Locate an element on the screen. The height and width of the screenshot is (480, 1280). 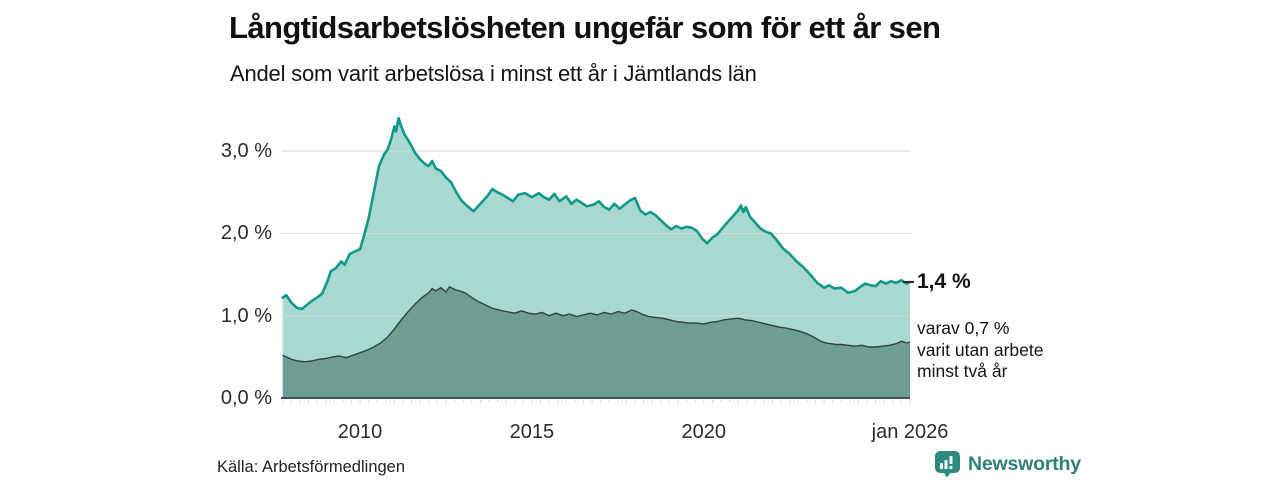
y-axis-label: 0,0 % is located at coordinates (246, 398).